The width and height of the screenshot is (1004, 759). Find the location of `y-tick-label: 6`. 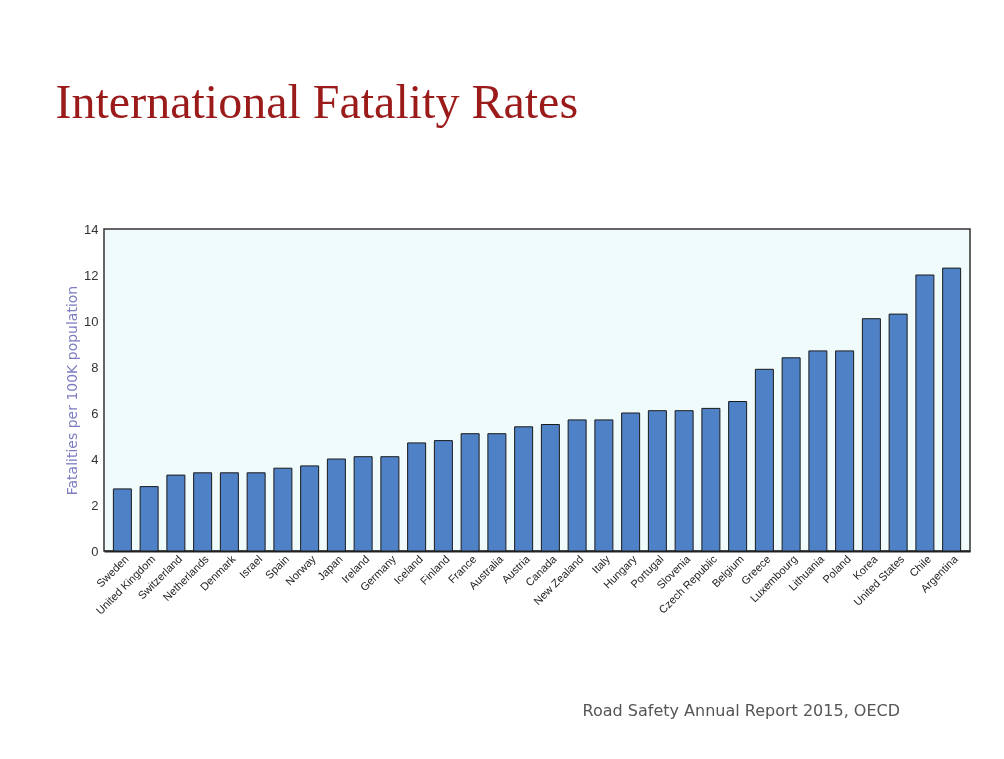

y-tick-label: 6 is located at coordinates (95, 413).